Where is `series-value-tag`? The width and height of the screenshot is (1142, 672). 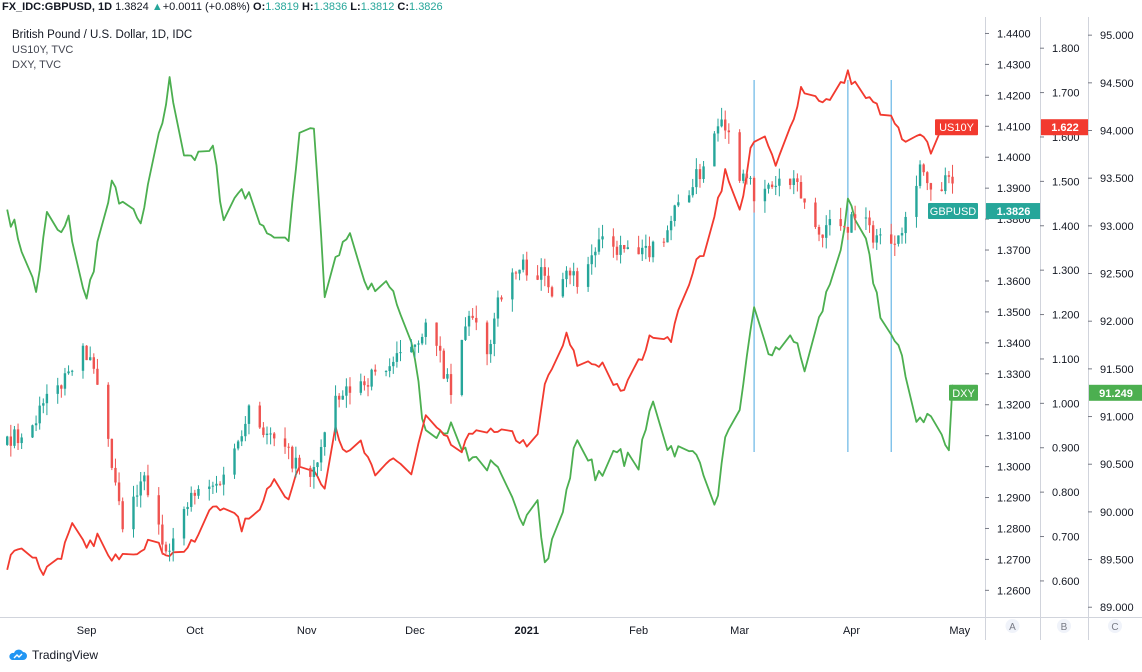
series-value-tag is located at coordinates (1064, 127).